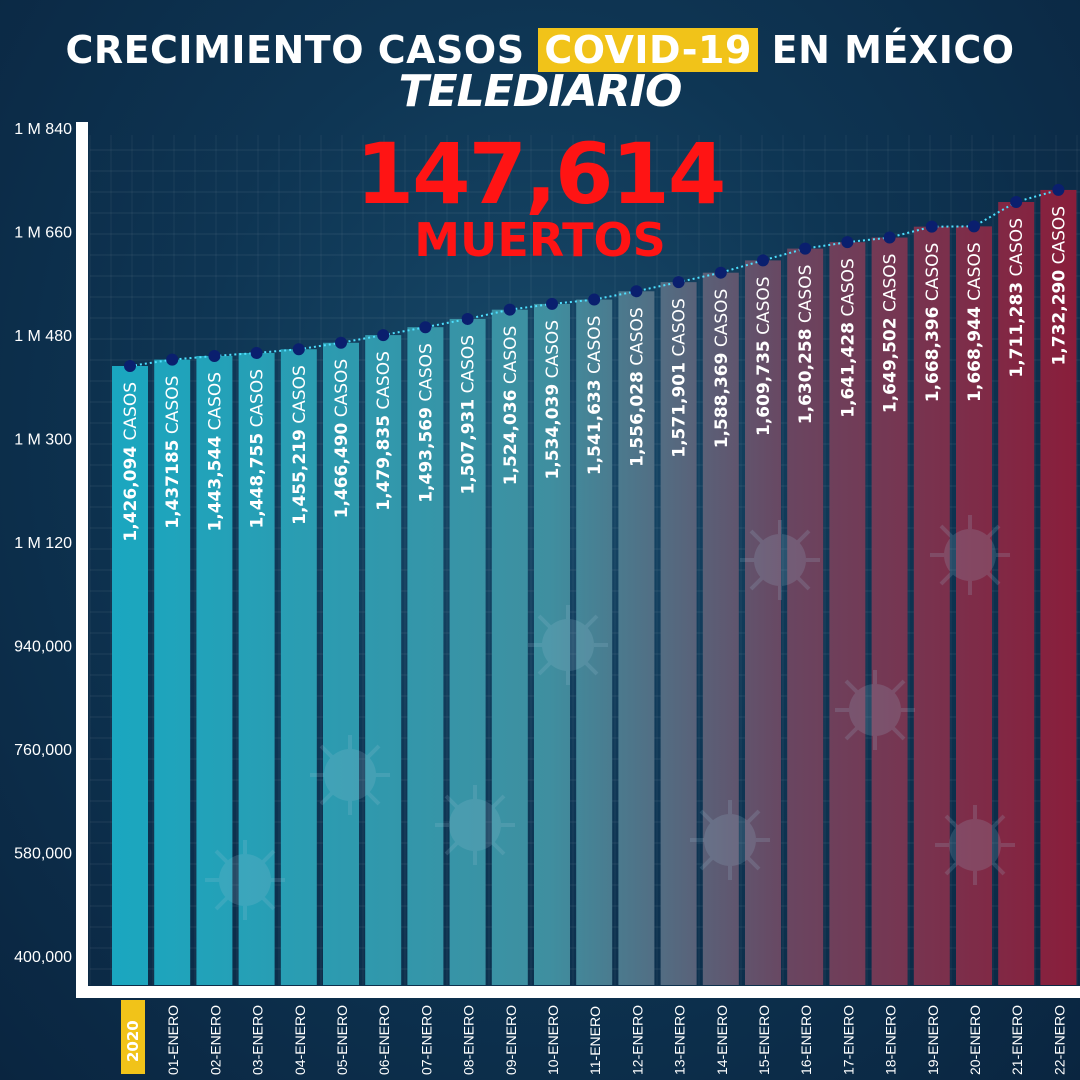 This screenshot has width=1080, height=1080. I want to click on value-label: 1,630,258 CASOS, so click(806, 345).